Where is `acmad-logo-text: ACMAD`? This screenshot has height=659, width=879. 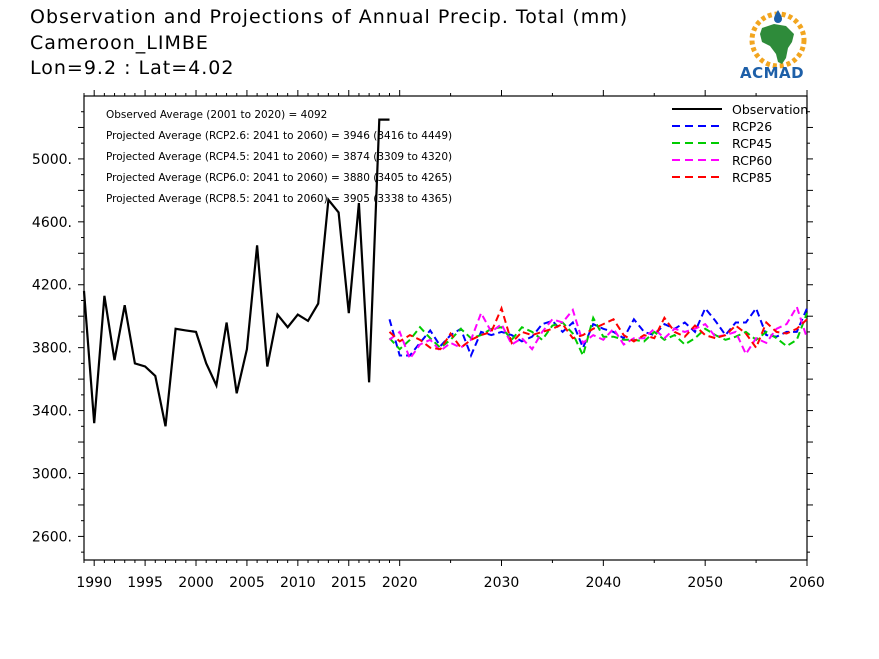
acmad-logo-text: ACMAD is located at coordinates (772, 73).